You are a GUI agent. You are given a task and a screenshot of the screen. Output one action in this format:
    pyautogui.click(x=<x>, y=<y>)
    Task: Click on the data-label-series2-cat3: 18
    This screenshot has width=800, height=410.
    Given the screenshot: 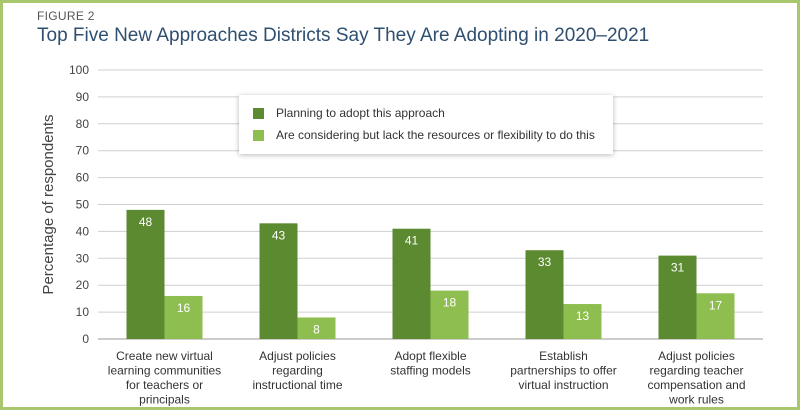 What is the action you would take?
    pyautogui.click(x=450, y=303)
    